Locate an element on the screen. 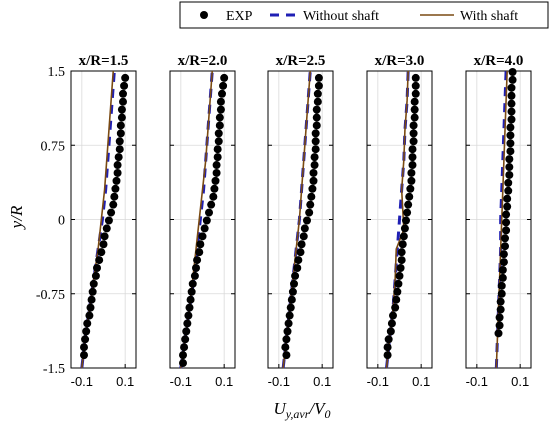 The width and height of the screenshot is (550, 428). x-axis-label-tail: /V is located at coordinates (317, 408).